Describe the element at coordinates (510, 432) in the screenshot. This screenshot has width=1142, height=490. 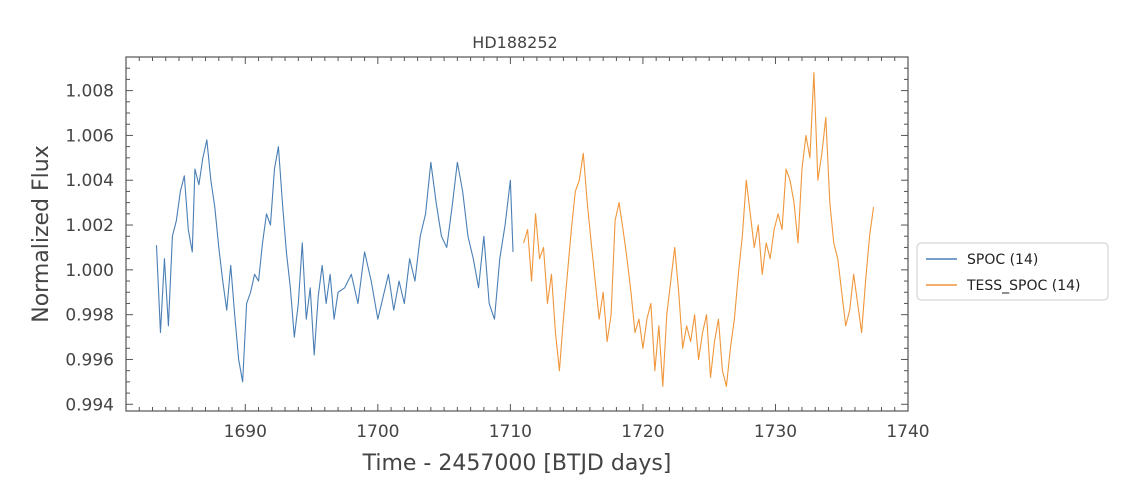
I see `x-tick-label: 1710` at that location.